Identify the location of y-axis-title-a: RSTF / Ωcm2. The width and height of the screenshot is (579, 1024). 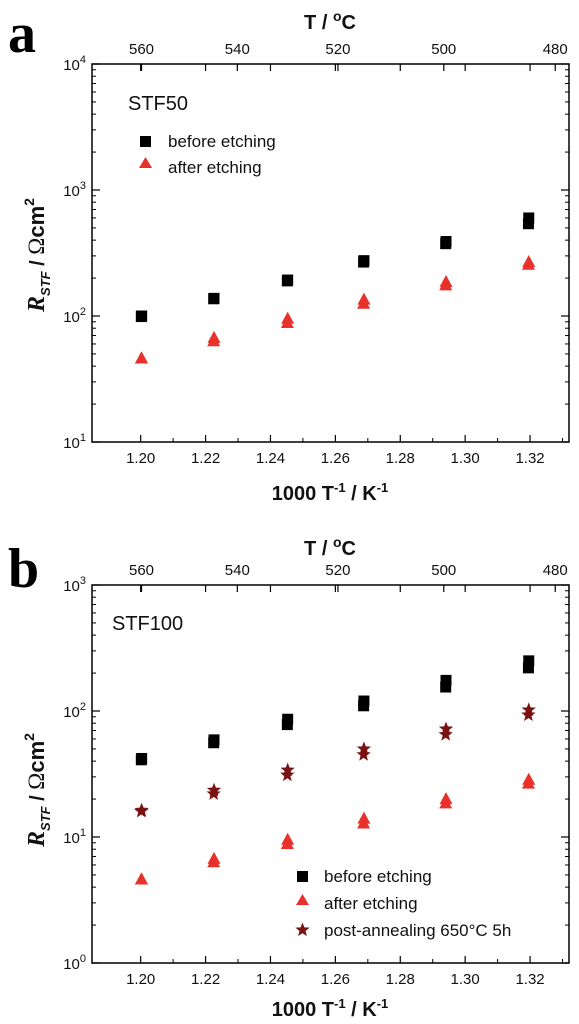
(37, 255).